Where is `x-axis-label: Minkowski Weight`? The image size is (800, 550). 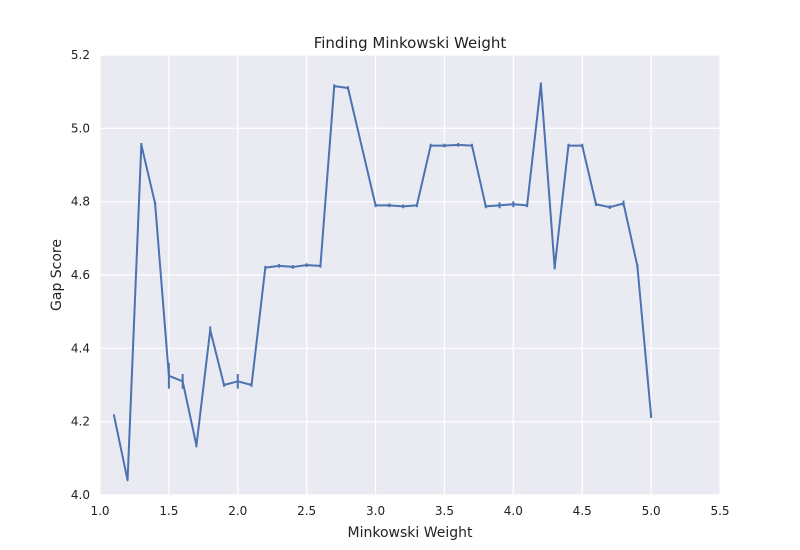 x-axis-label: Minkowski Weight is located at coordinates (410, 533).